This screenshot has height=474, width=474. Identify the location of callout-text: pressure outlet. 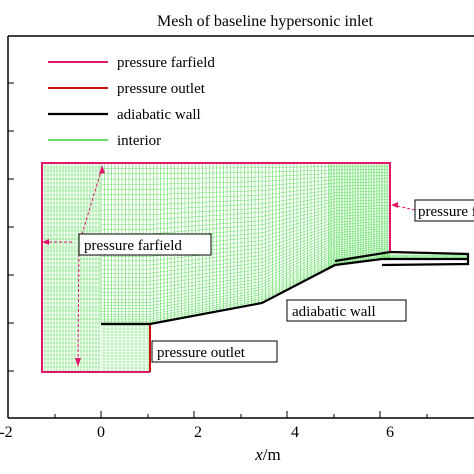
(201, 353).